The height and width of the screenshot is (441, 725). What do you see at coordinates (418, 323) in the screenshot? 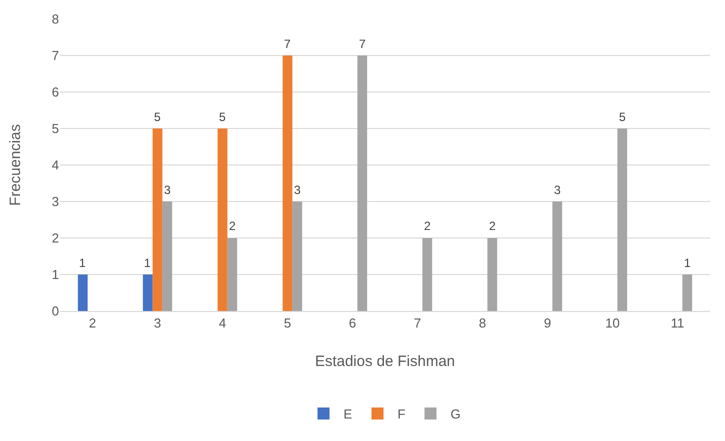
I see `x-tick-label: 7` at bounding box center [418, 323].